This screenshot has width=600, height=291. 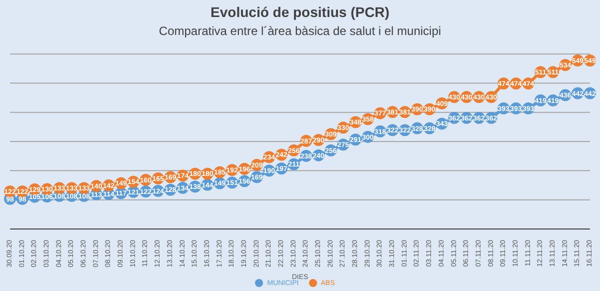 What do you see at coordinates (300, 31) in the screenshot?
I see `chart-subtitle: Comparativa entre l´àrea bàsica de salut i el municipi` at bounding box center [300, 31].